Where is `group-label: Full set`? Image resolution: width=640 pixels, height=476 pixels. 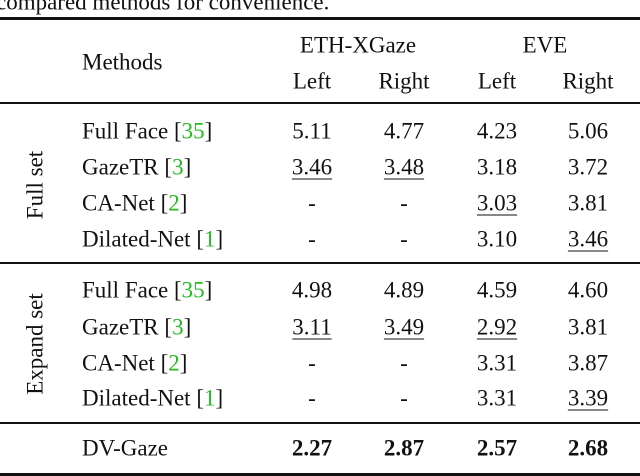
group-label: Full set is located at coordinates (35, 185).